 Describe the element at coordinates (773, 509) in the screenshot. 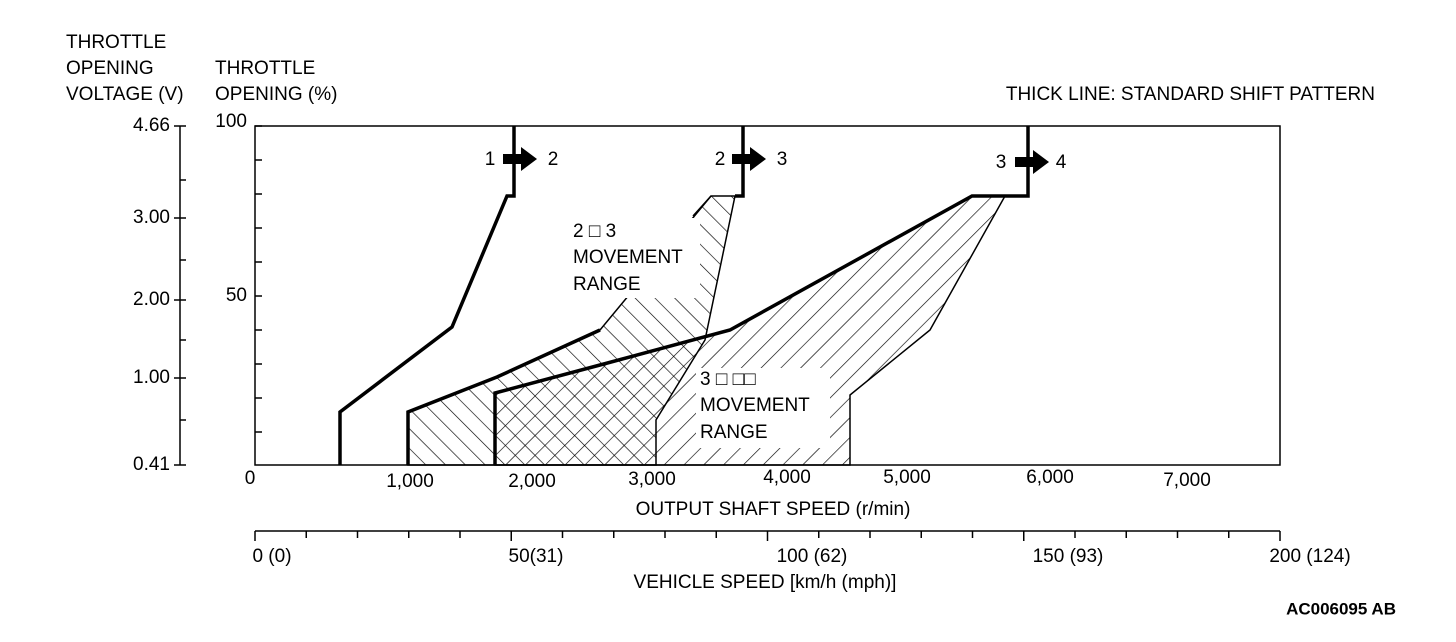

I see `axis-title: OUTPUT SHAFT SPEED (r/min)` at that location.